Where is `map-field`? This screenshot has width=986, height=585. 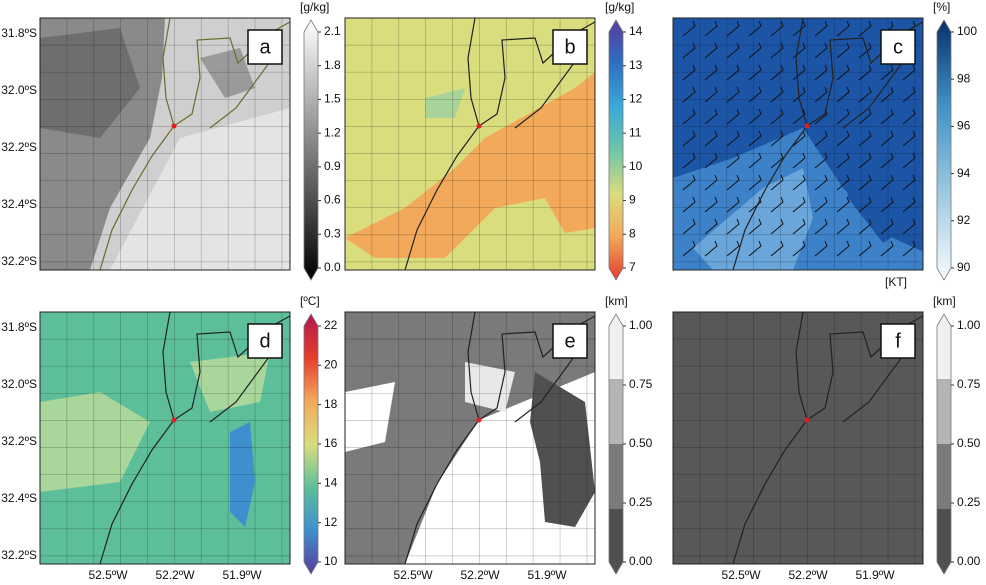 map-field is located at coordinates (470, 438).